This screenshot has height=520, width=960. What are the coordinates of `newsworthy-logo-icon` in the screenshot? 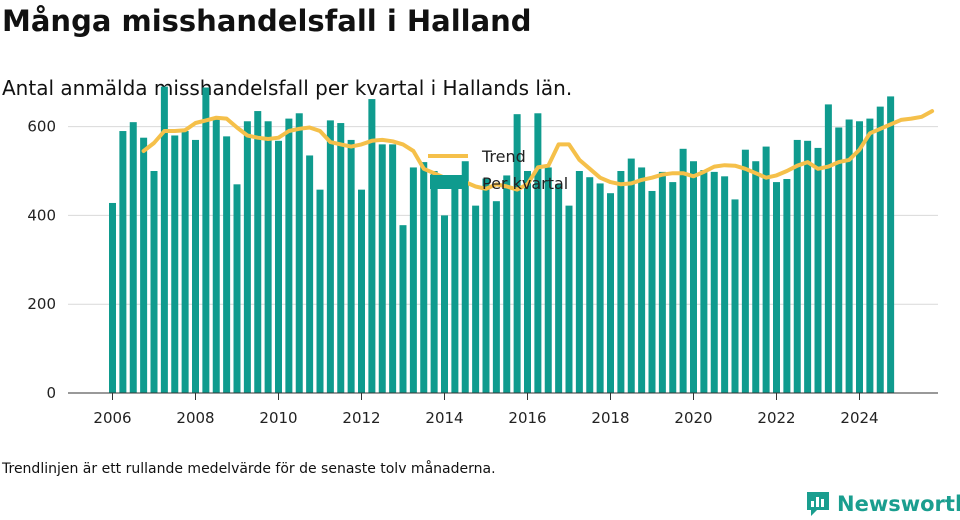 It's located at (818, 504).